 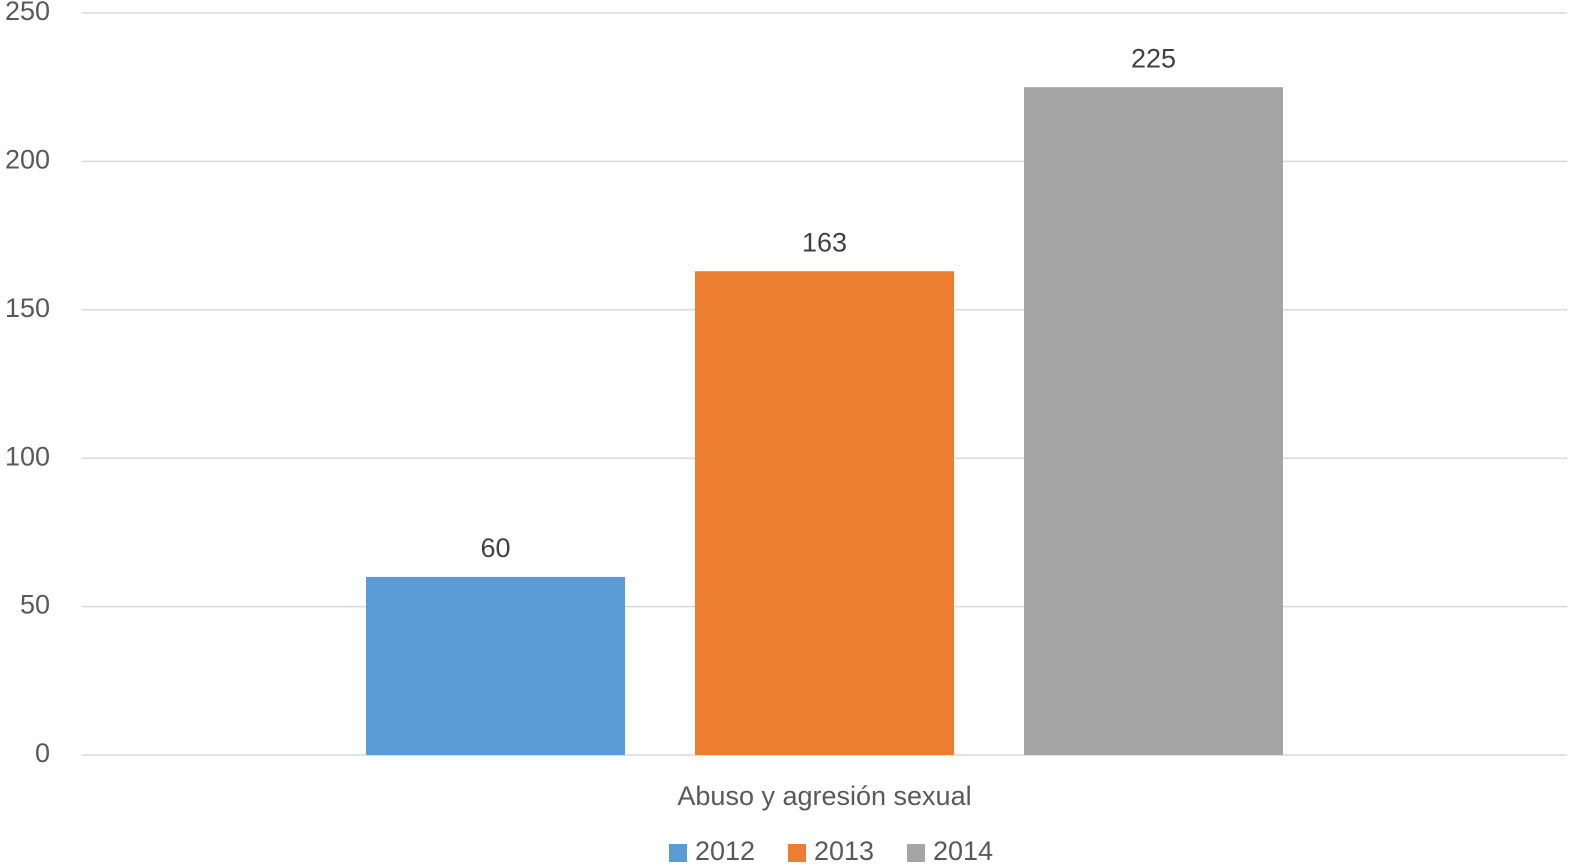 I want to click on data-label: 225, so click(x=1153, y=58).